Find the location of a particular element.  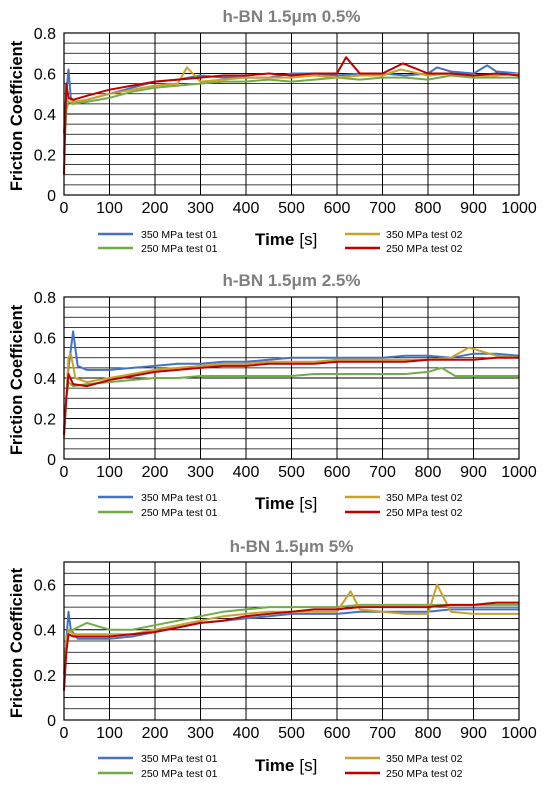

chart-title: h-BN 1.5μm 5% is located at coordinates (292, 546).